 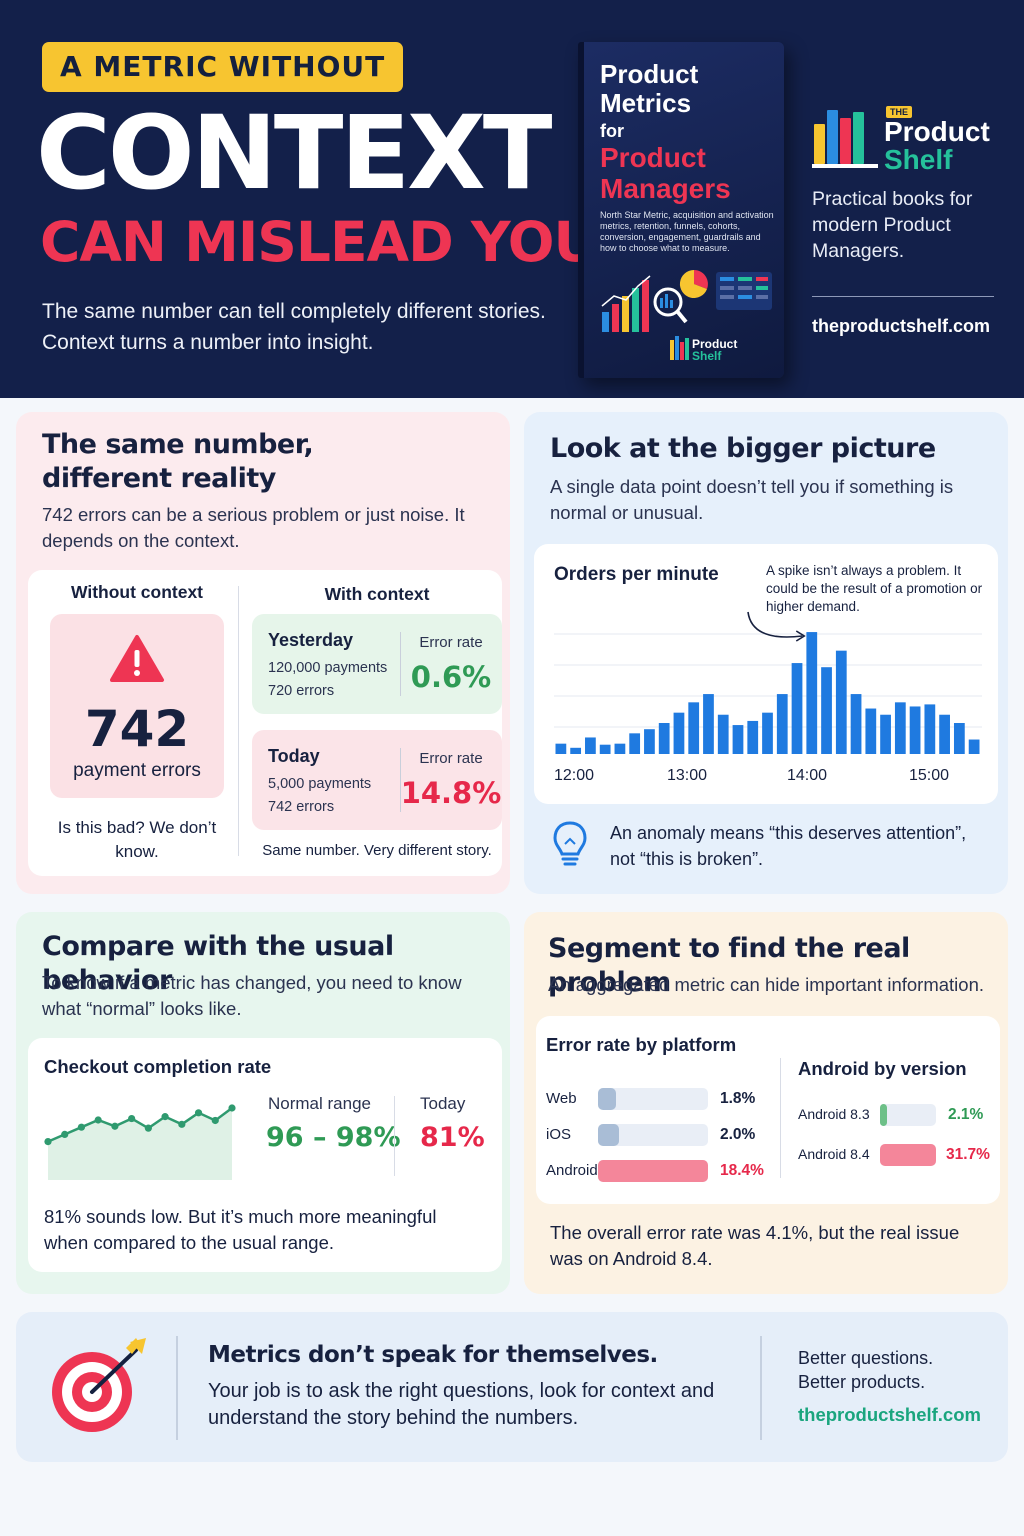 I want to click on brand-name-shelf: Shelf, so click(x=918, y=159).